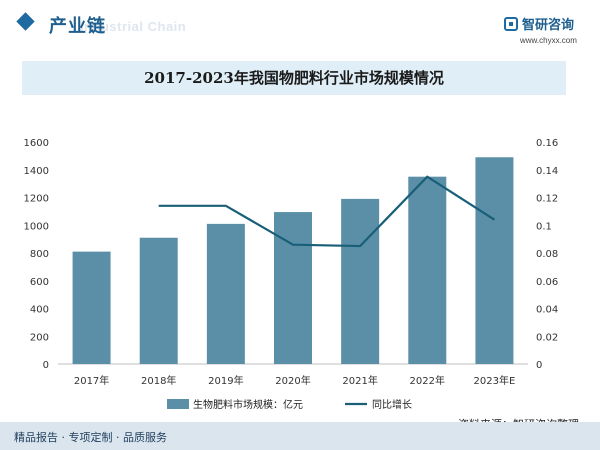  What do you see at coordinates (548, 25) in the screenshot?
I see `logo-name: 智研咨询` at bounding box center [548, 25].